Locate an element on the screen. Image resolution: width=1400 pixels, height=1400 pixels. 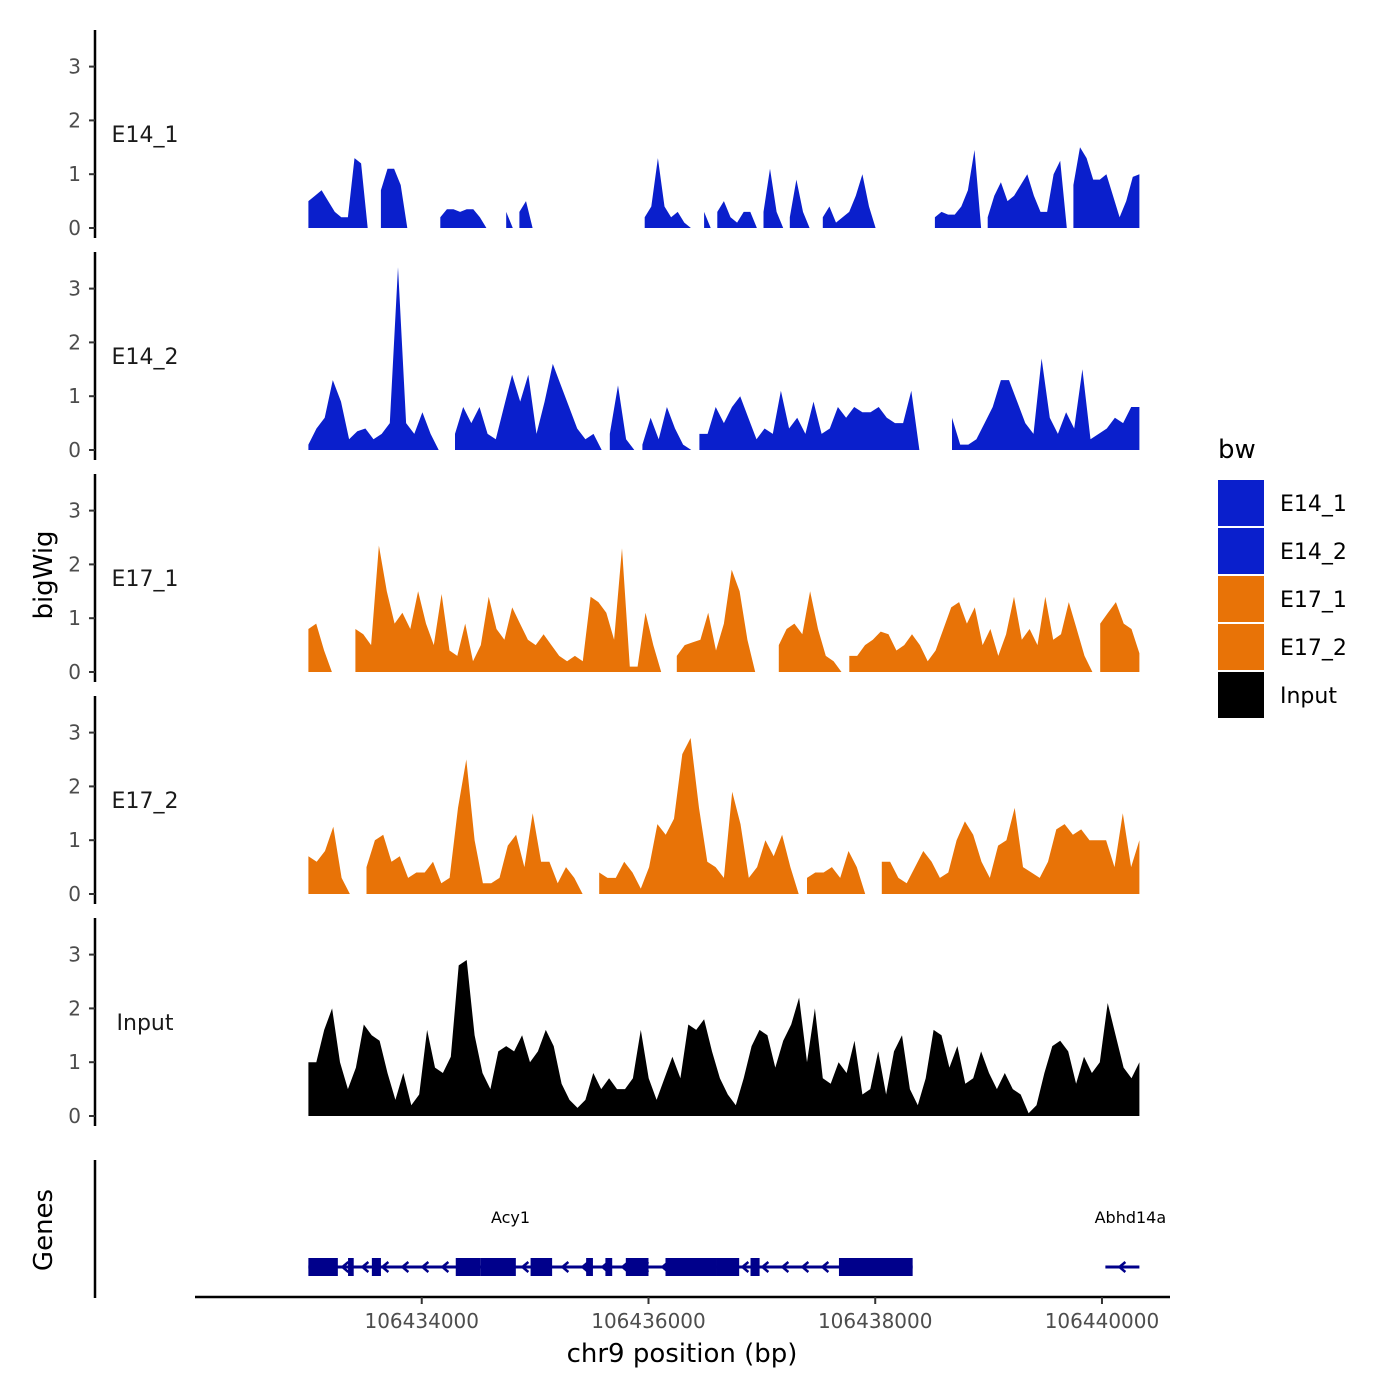
genes-axis-title: Genes is located at coordinates (44, 1230).